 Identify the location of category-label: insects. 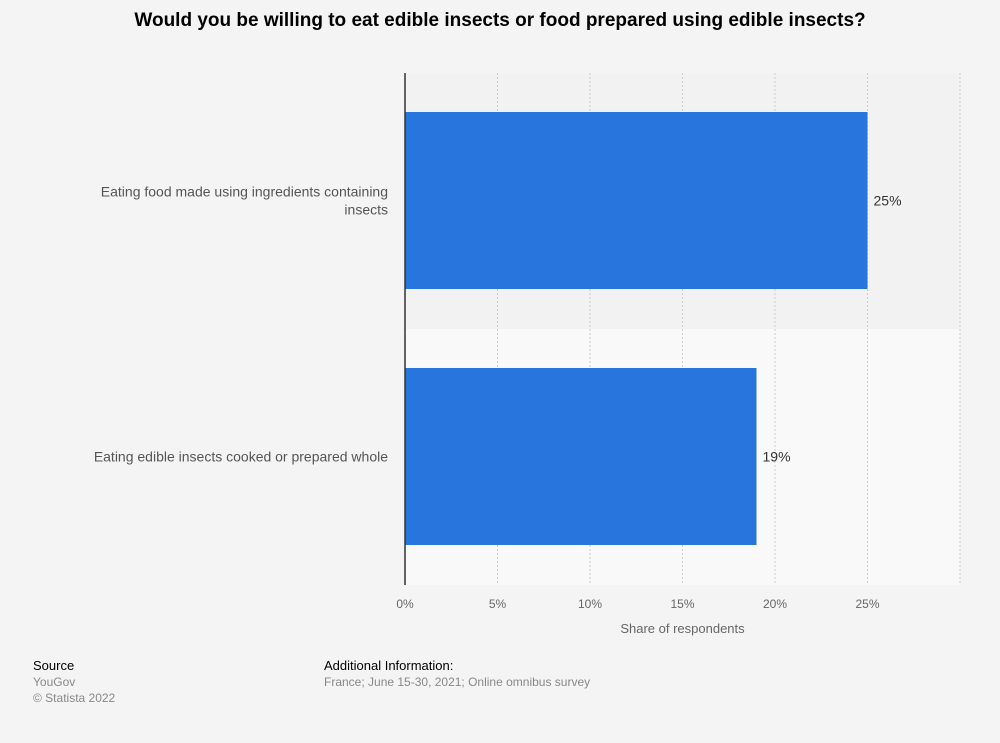
(366, 210).